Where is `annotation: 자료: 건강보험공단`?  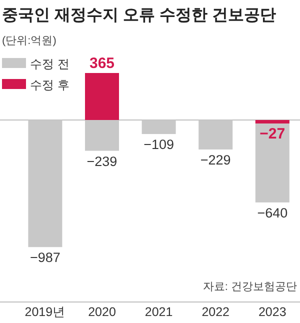
annotation: 자료: 건강보험공단 is located at coordinates (249, 287).